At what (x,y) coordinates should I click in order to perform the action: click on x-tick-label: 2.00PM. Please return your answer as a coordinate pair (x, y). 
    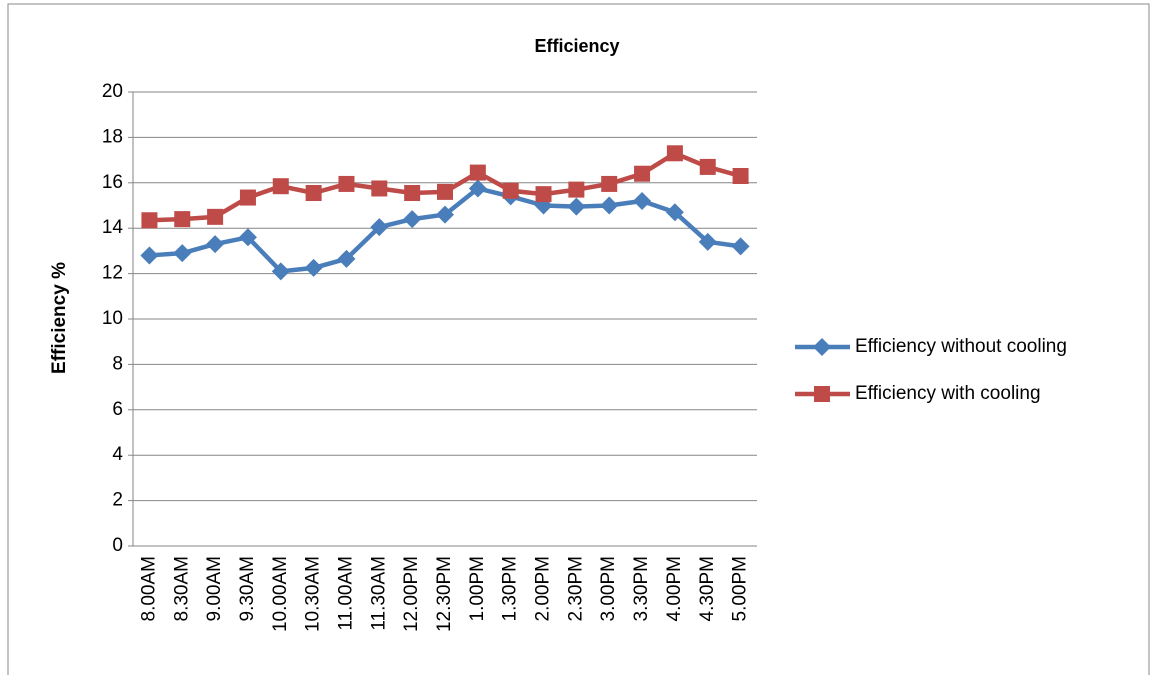
    Looking at the image, I should click on (543, 588).